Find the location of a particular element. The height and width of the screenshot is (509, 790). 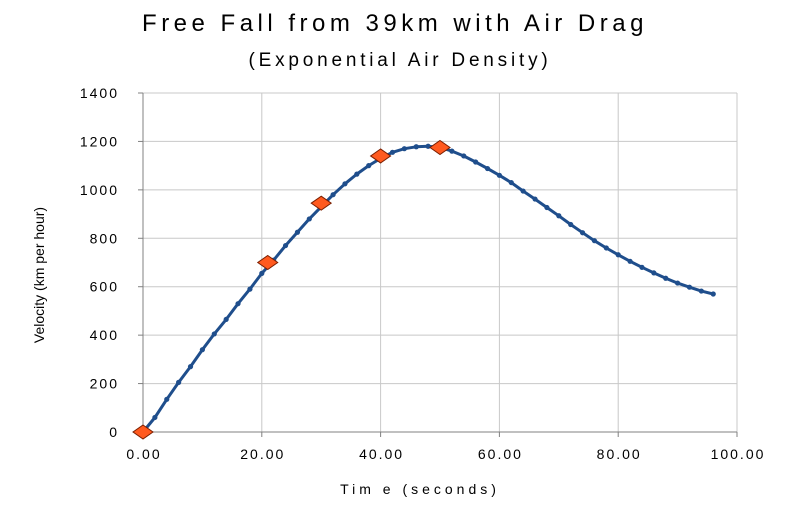

chart-subtitle: (Exponential Air Density) is located at coordinates (400, 60).